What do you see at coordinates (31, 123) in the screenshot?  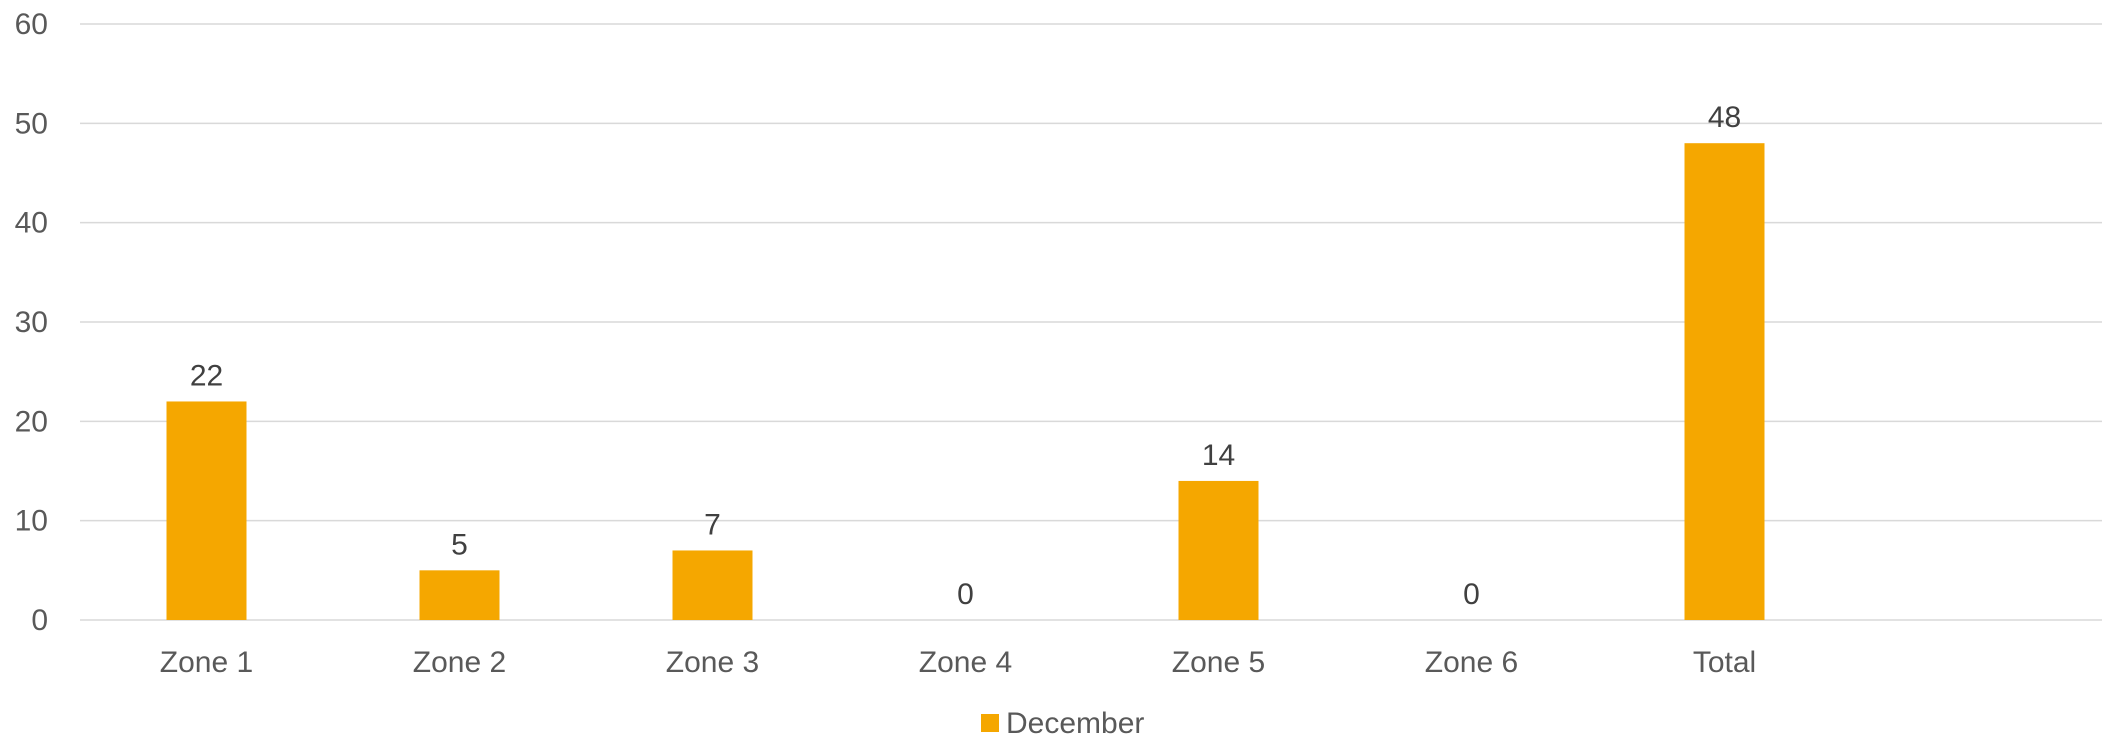 I see `y-tick-label: 50` at bounding box center [31, 123].